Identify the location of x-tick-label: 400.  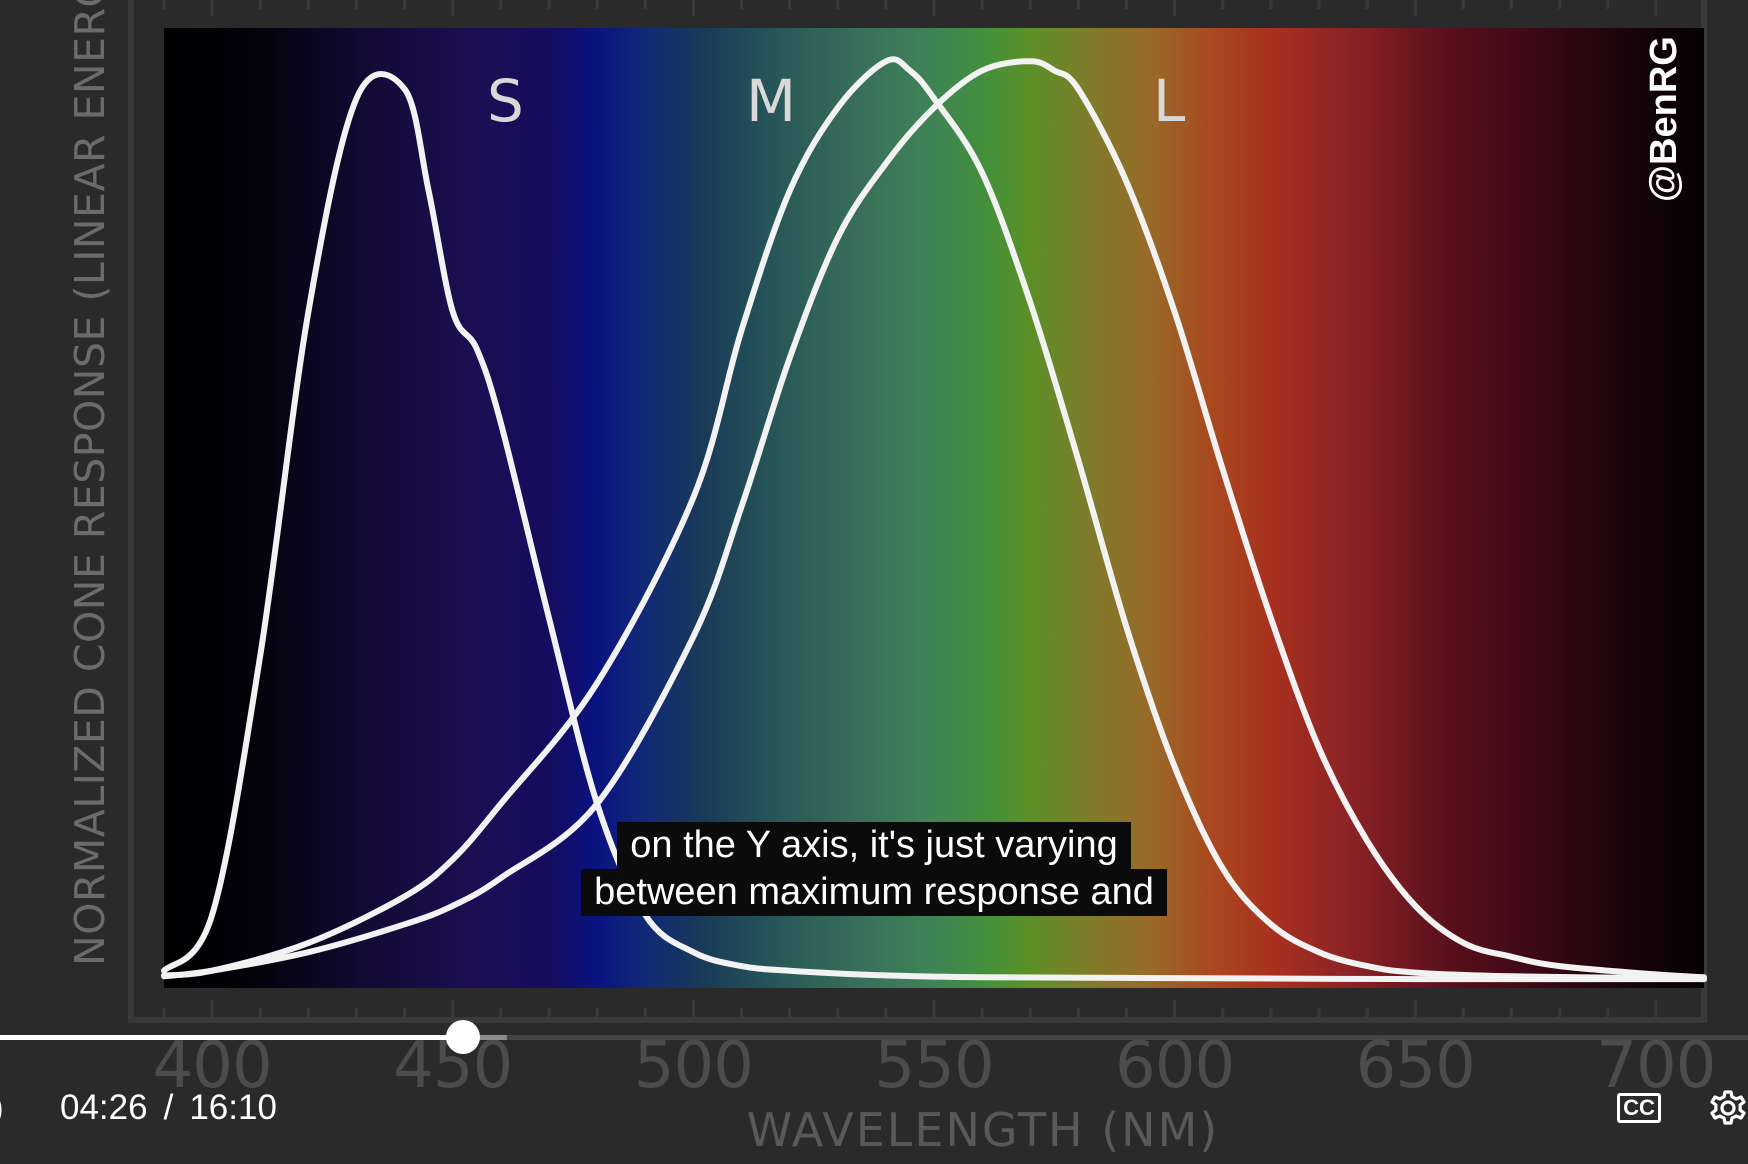
(212, 1066).